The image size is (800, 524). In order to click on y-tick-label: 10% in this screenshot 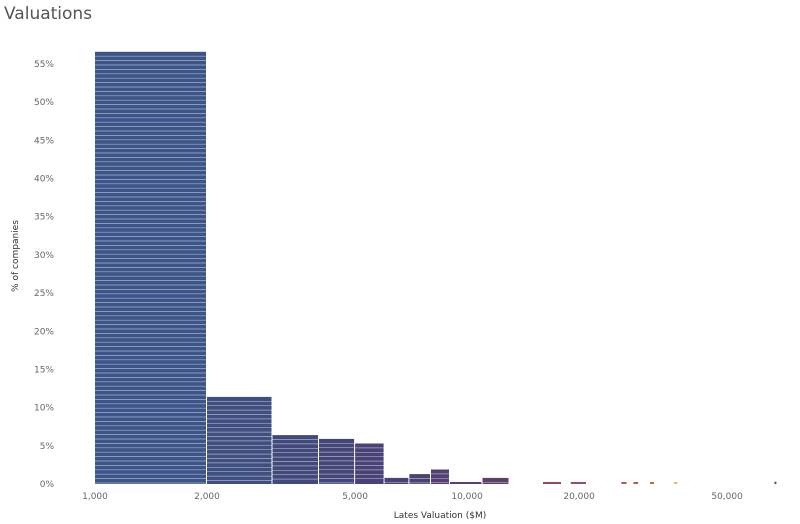, I will do `click(44, 409)`.